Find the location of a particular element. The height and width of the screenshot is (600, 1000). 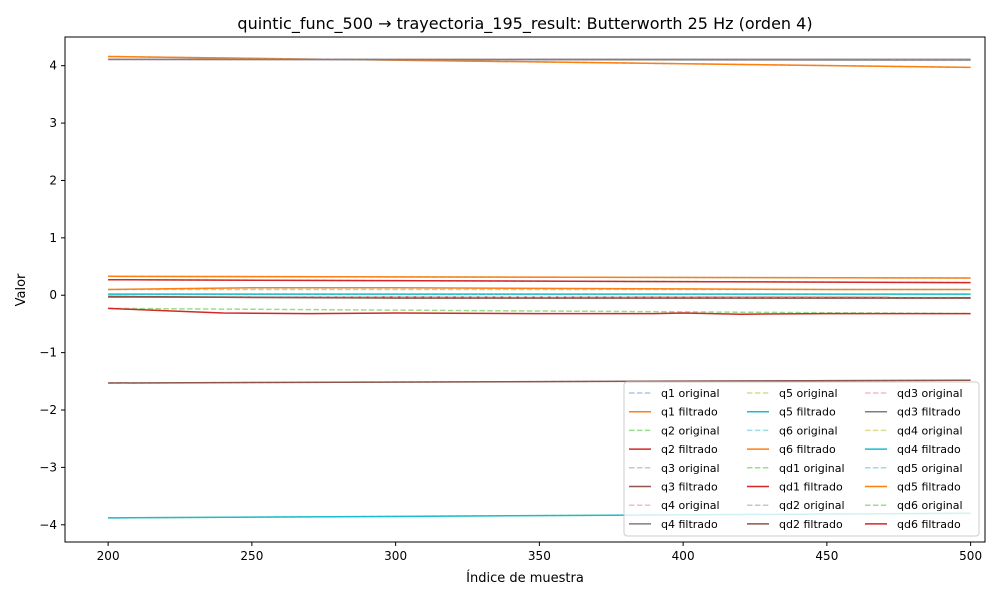

legend-label: q3 original is located at coordinates (690, 468).